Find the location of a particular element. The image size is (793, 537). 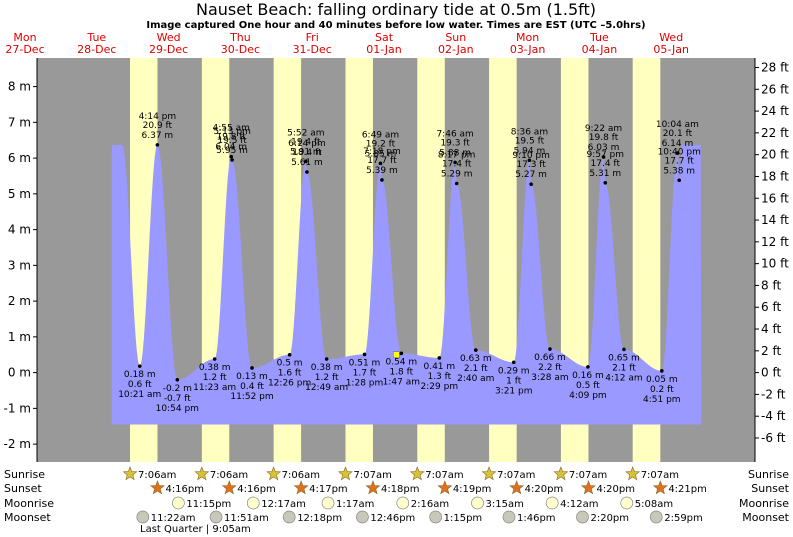

left-axis-meters: -2 m -1 m 0 m 1 m 2 m 3 m 4 m 5 m 6 m 7 m 8 m is located at coordinates (21, 260).